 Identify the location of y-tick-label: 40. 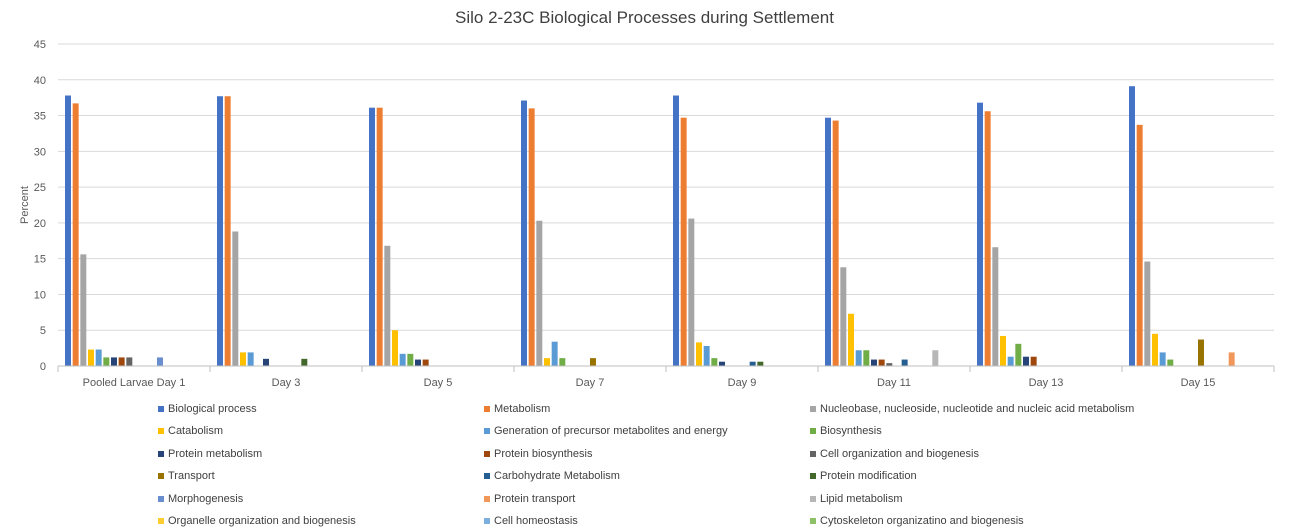
(40, 81).